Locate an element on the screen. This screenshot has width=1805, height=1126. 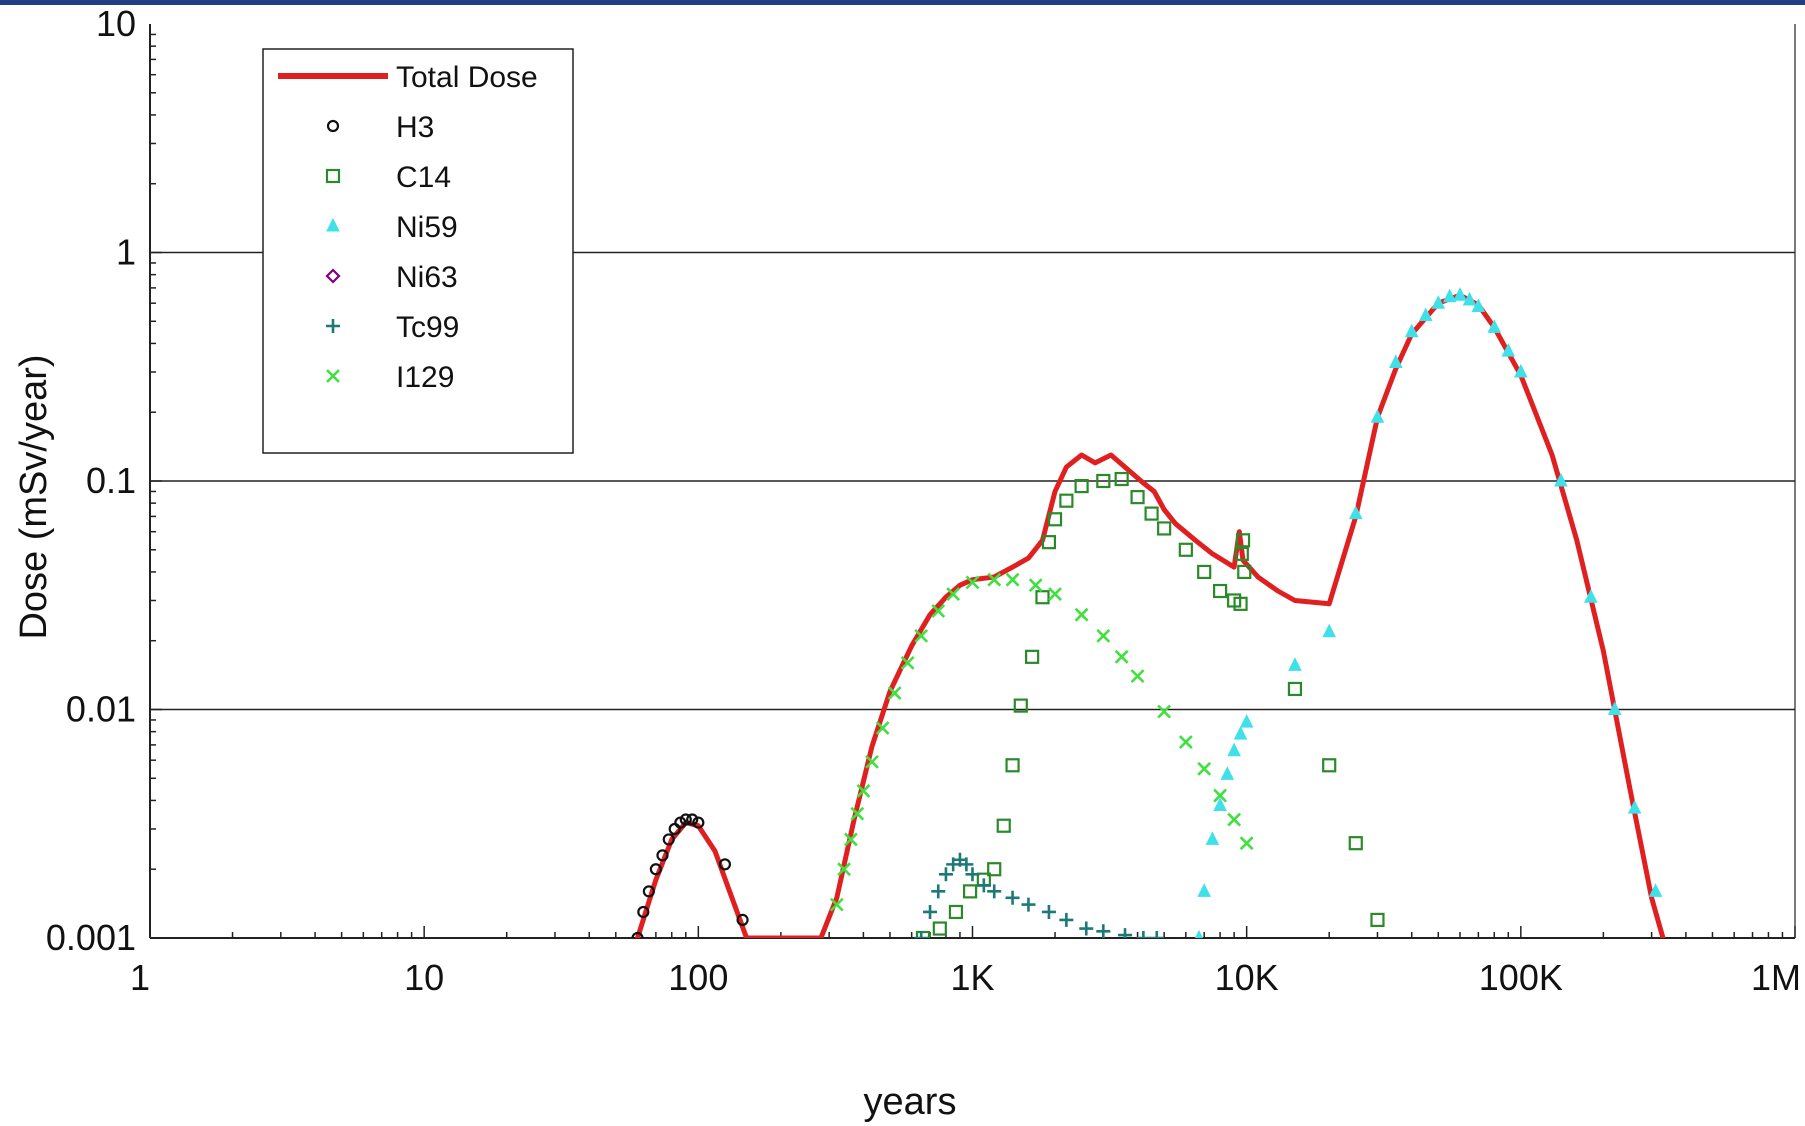
legend-label-ni59: Ni59 is located at coordinates (427, 227).